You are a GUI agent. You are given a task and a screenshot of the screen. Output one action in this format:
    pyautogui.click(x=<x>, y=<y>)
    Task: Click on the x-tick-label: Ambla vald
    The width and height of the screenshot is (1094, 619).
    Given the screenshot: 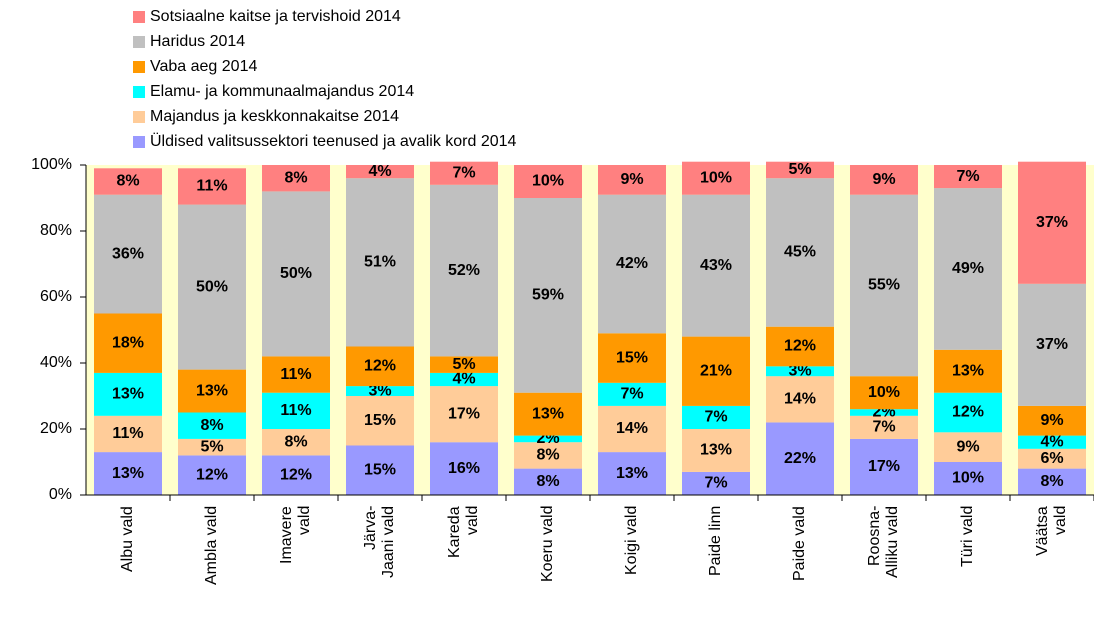 What is the action you would take?
    pyautogui.click(x=211, y=546)
    